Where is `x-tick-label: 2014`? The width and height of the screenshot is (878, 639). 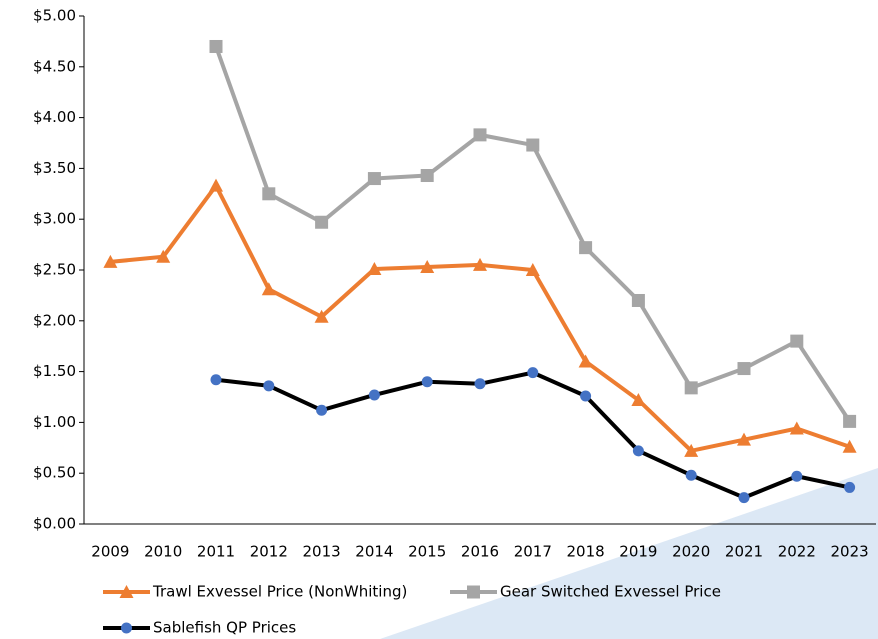 x-tick-label: 2014 is located at coordinates (374, 552).